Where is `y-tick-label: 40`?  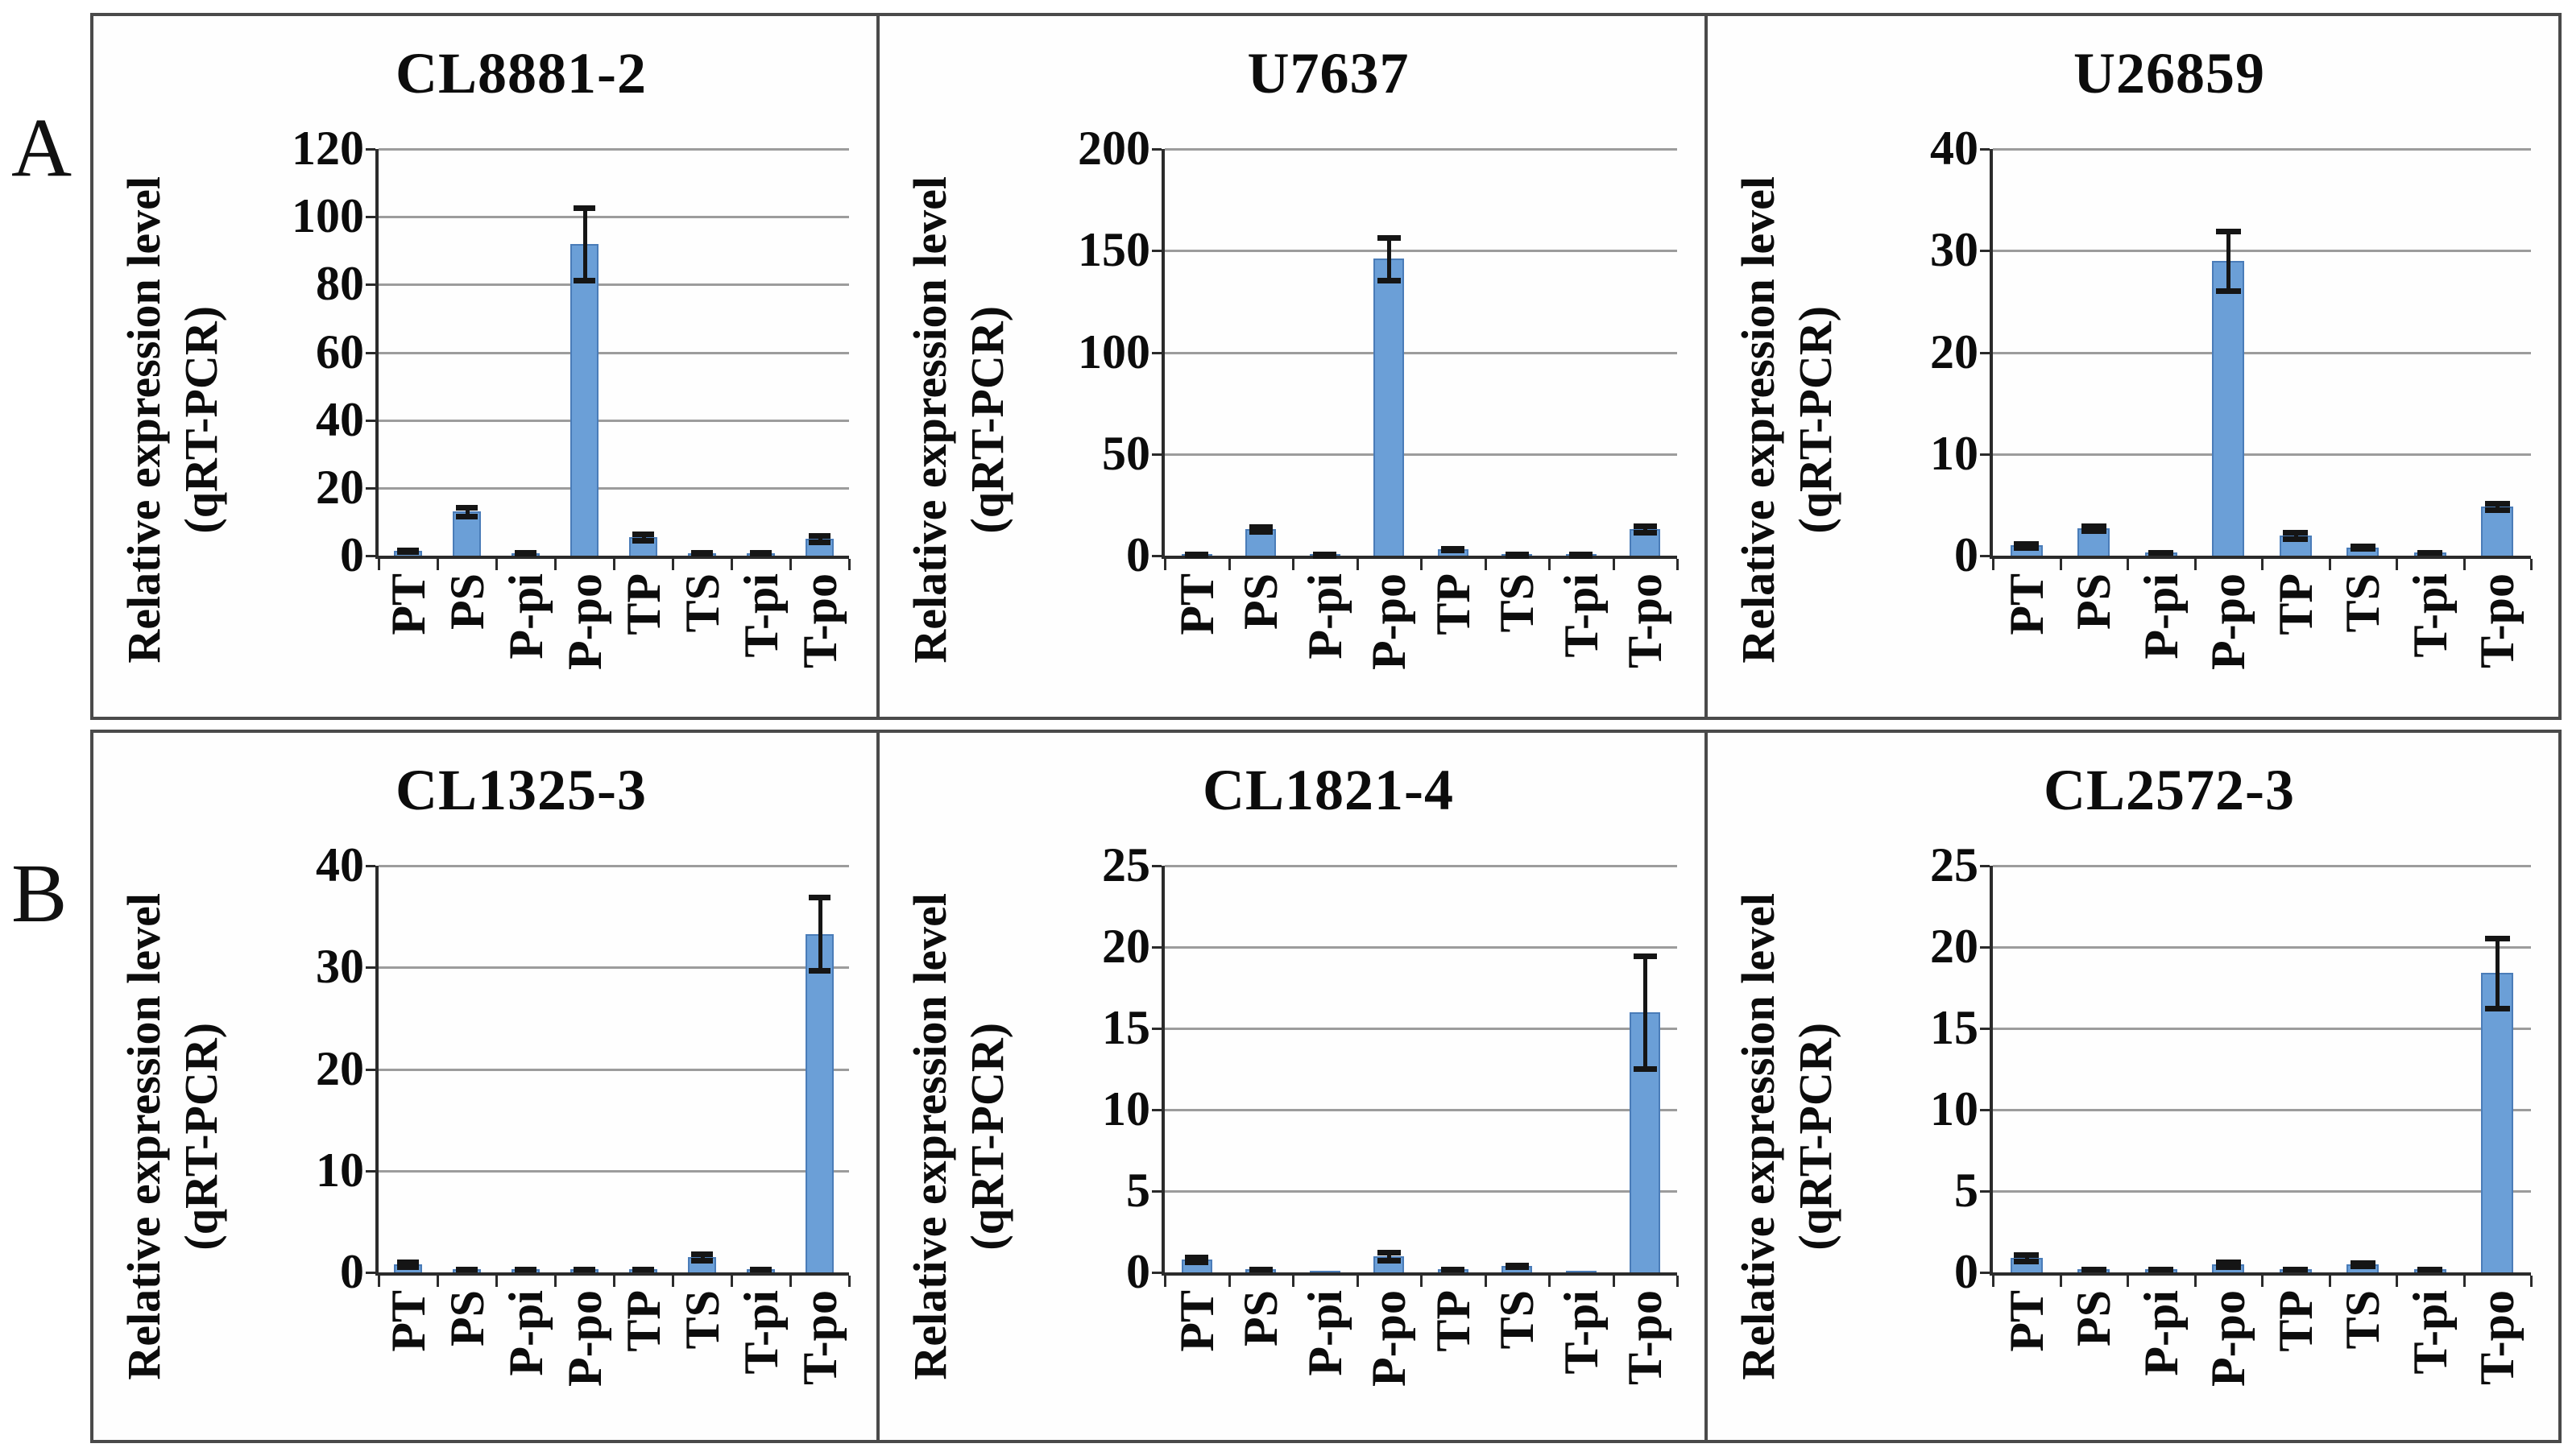
y-tick-label: 40 is located at coordinates (340, 864).